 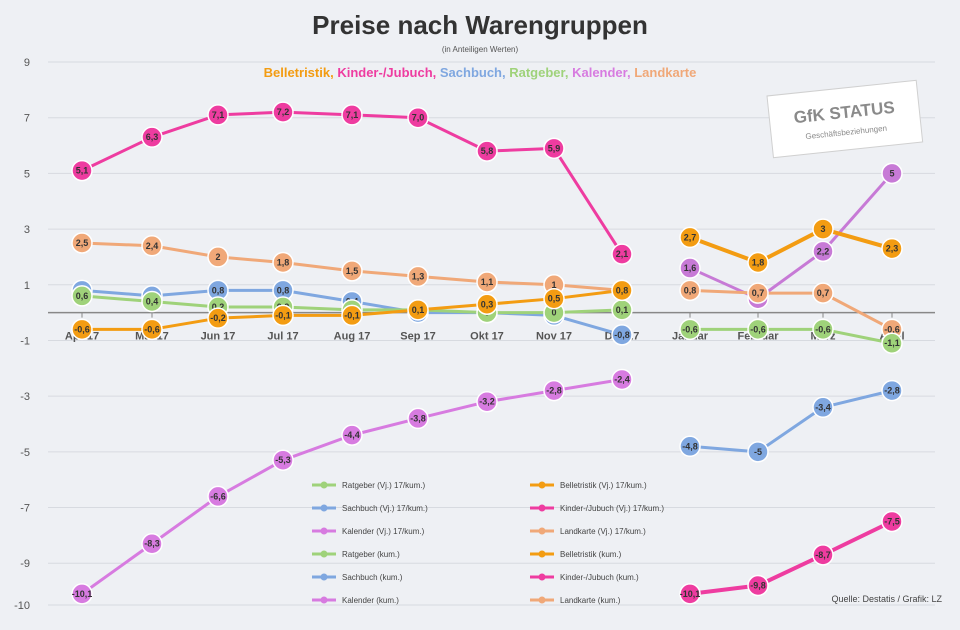 What do you see at coordinates (27, 286) in the screenshot?
I see `y-tick-label: 1` at bounding box center [27, 286].